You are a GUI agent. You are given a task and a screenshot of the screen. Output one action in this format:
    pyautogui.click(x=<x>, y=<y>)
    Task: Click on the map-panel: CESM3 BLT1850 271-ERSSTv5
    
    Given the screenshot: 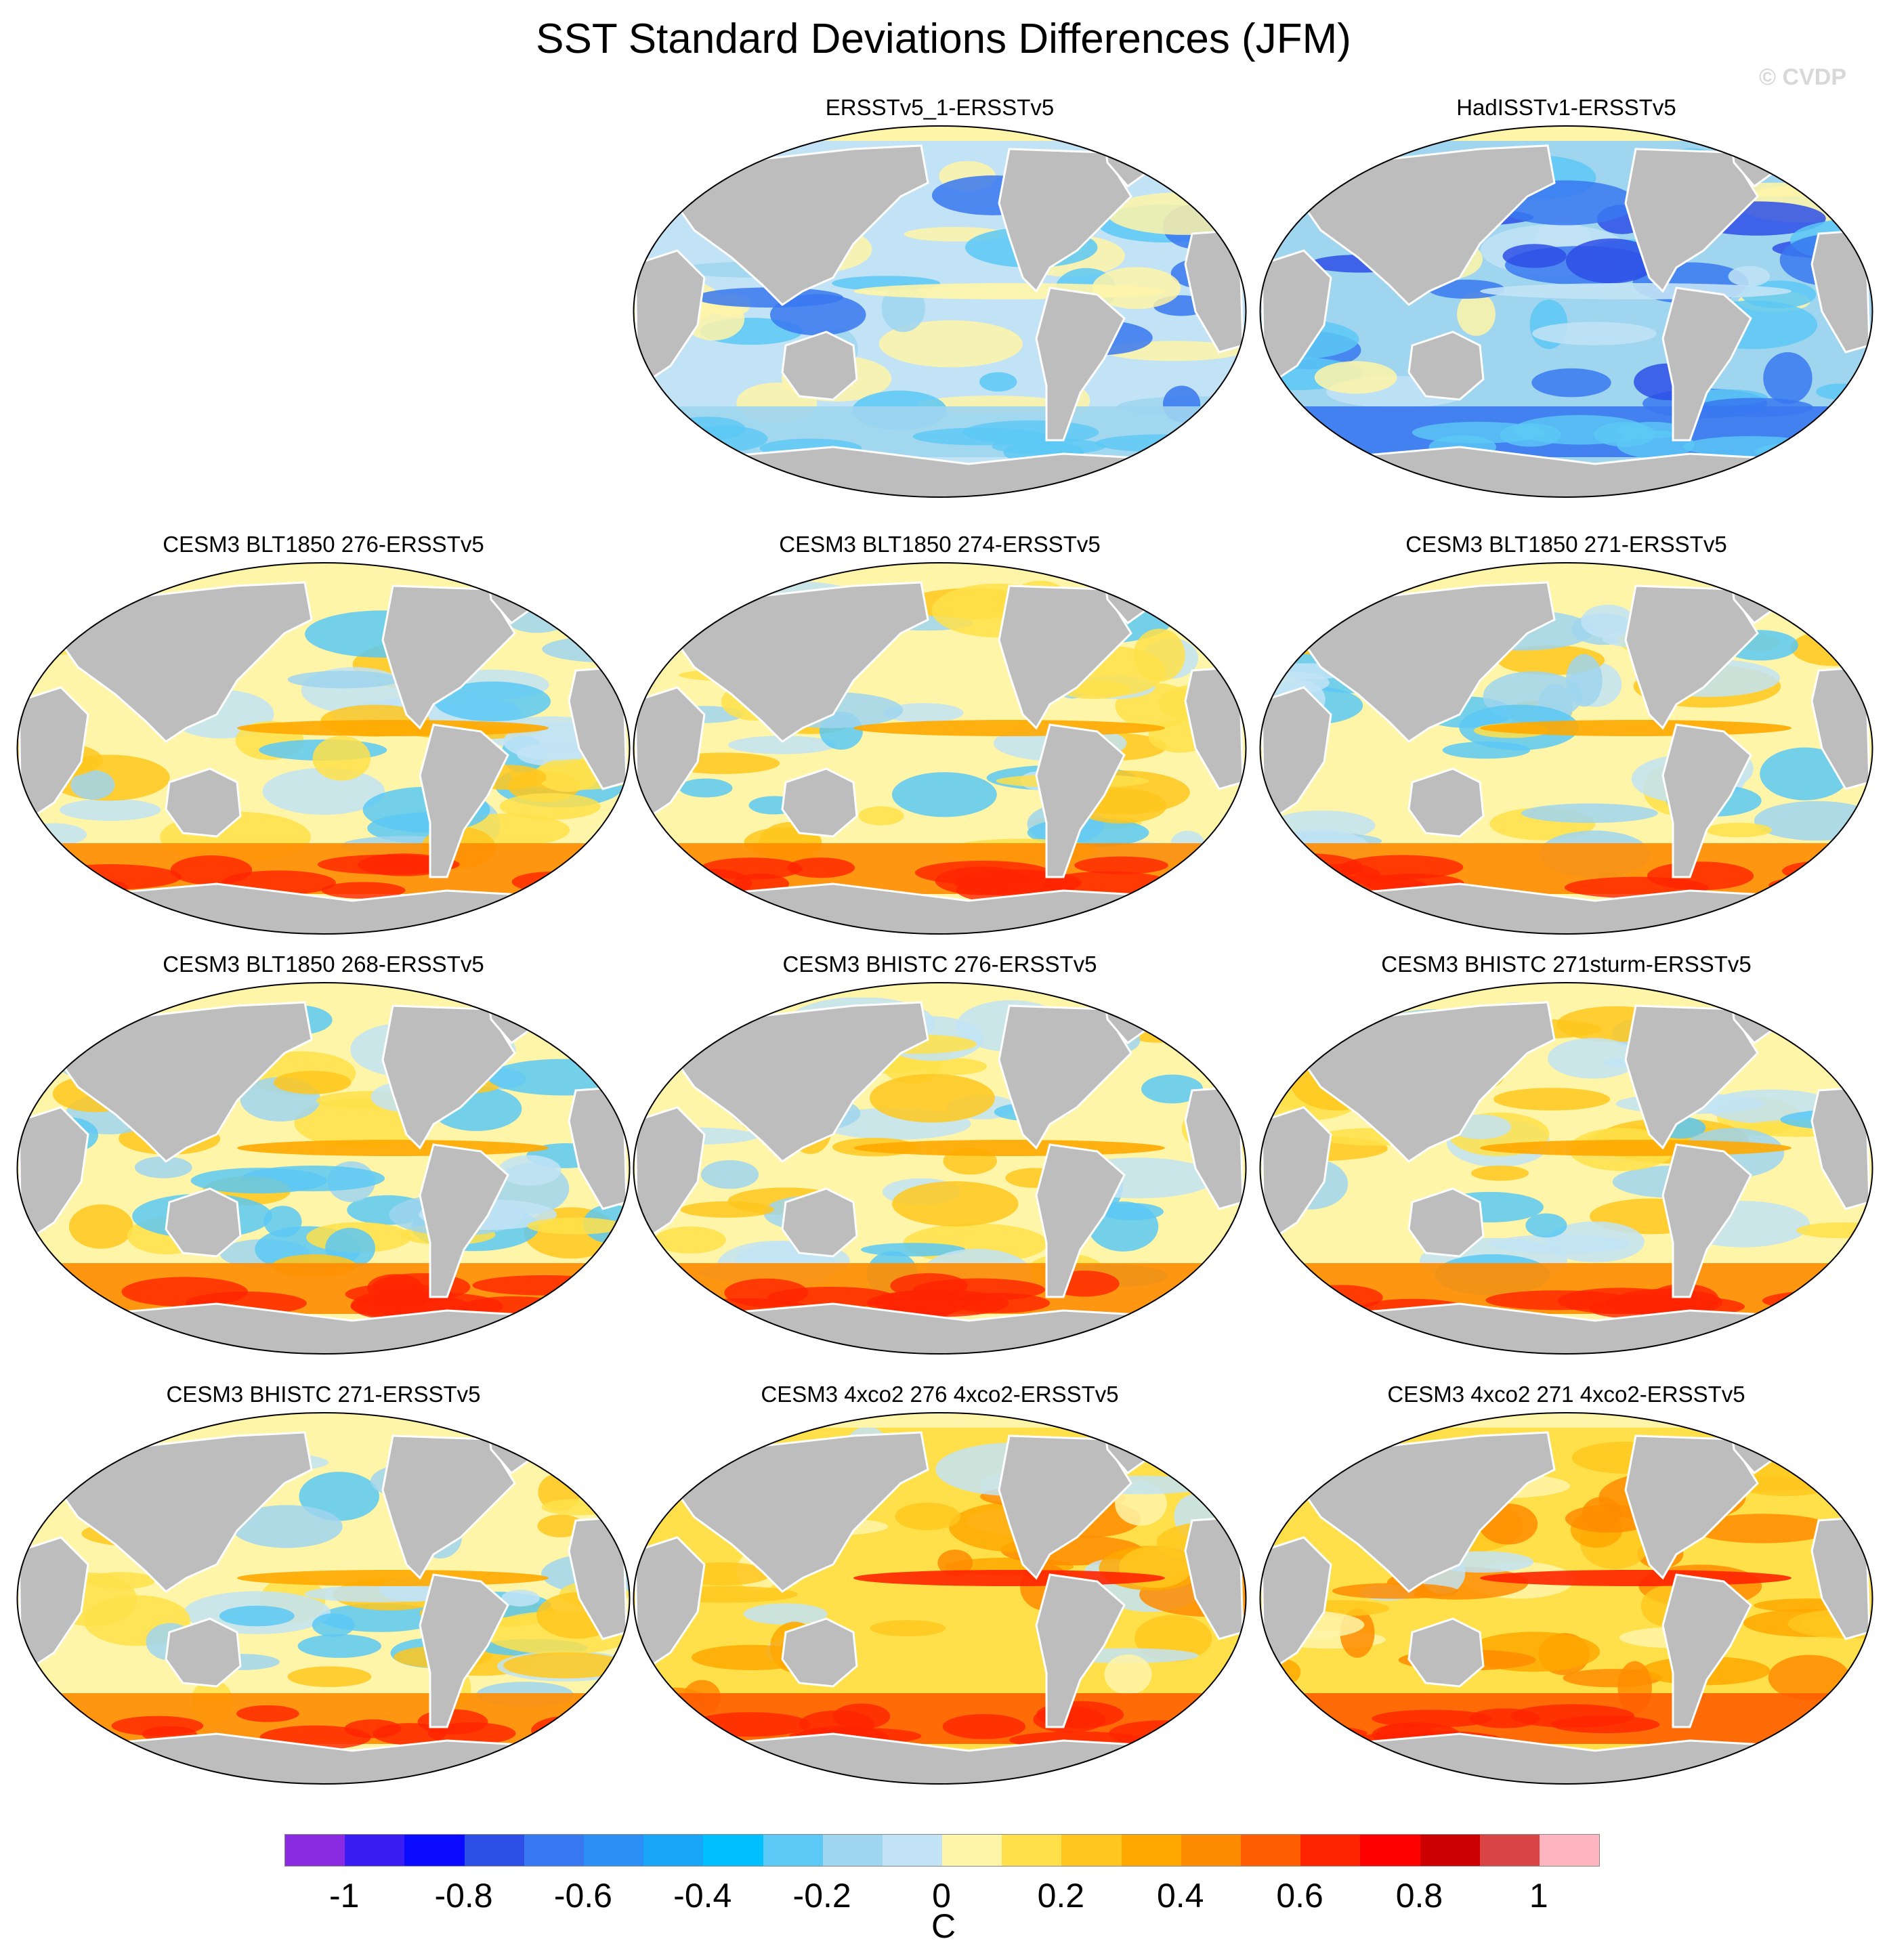 What is the action you would take?
    pyautogui.click(x=1566, y=735)
    